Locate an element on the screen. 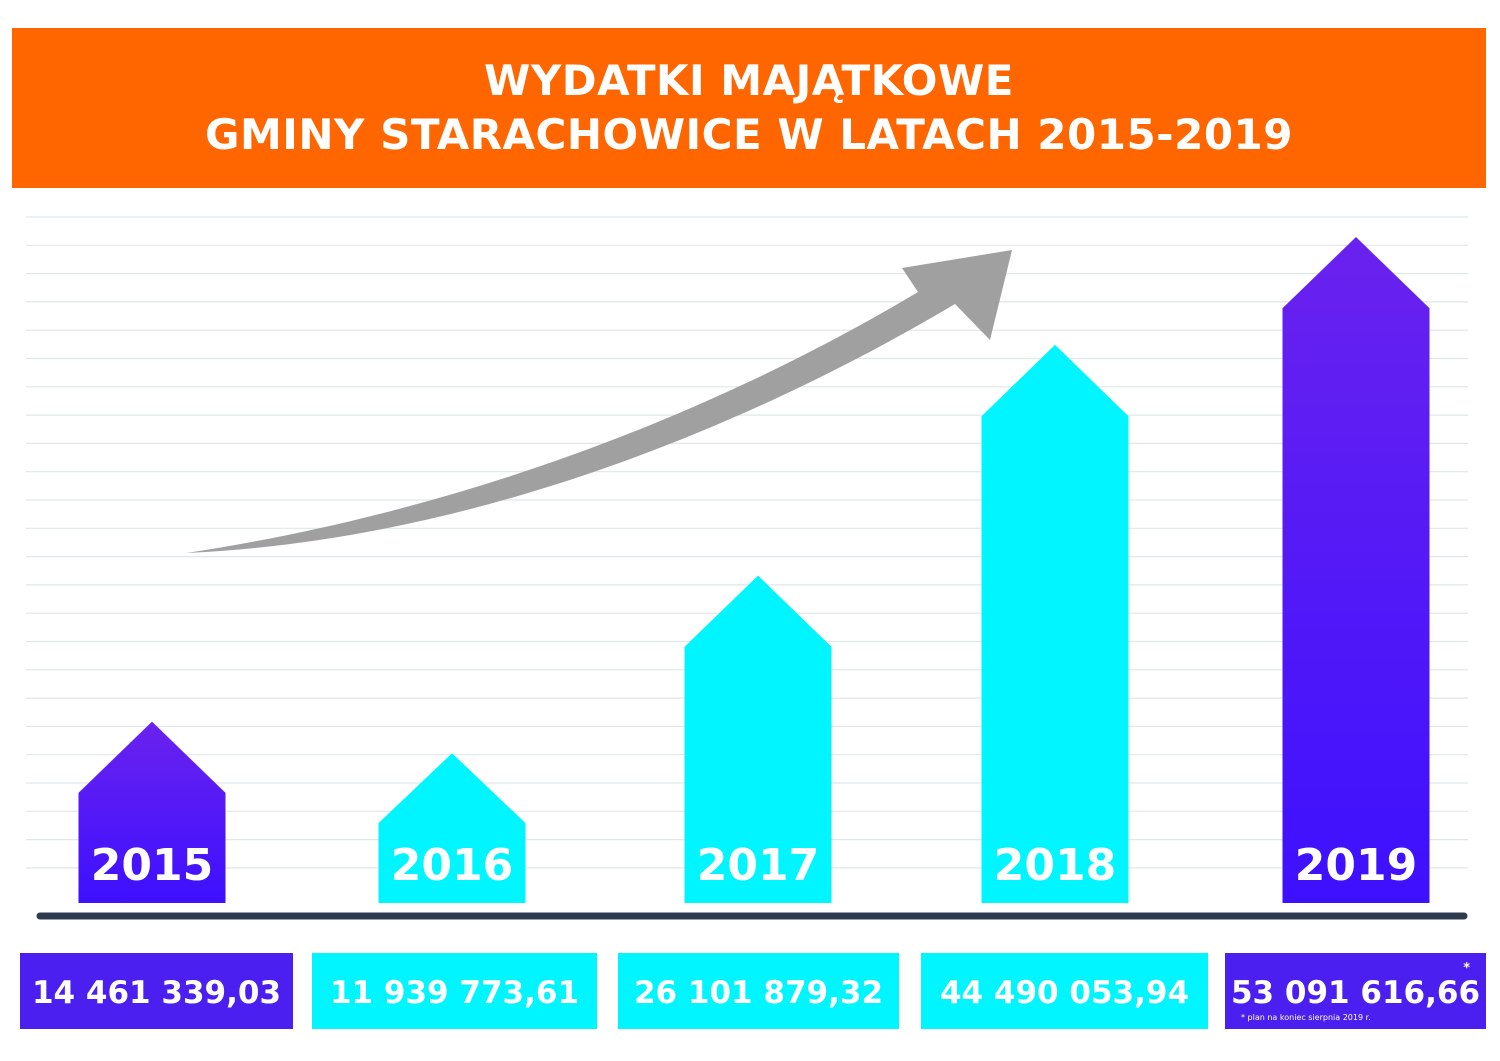 This screenshot has height=1061, width=1500. value-box-2018: 44 490 053,94 is located at coordinates (1064, 991).